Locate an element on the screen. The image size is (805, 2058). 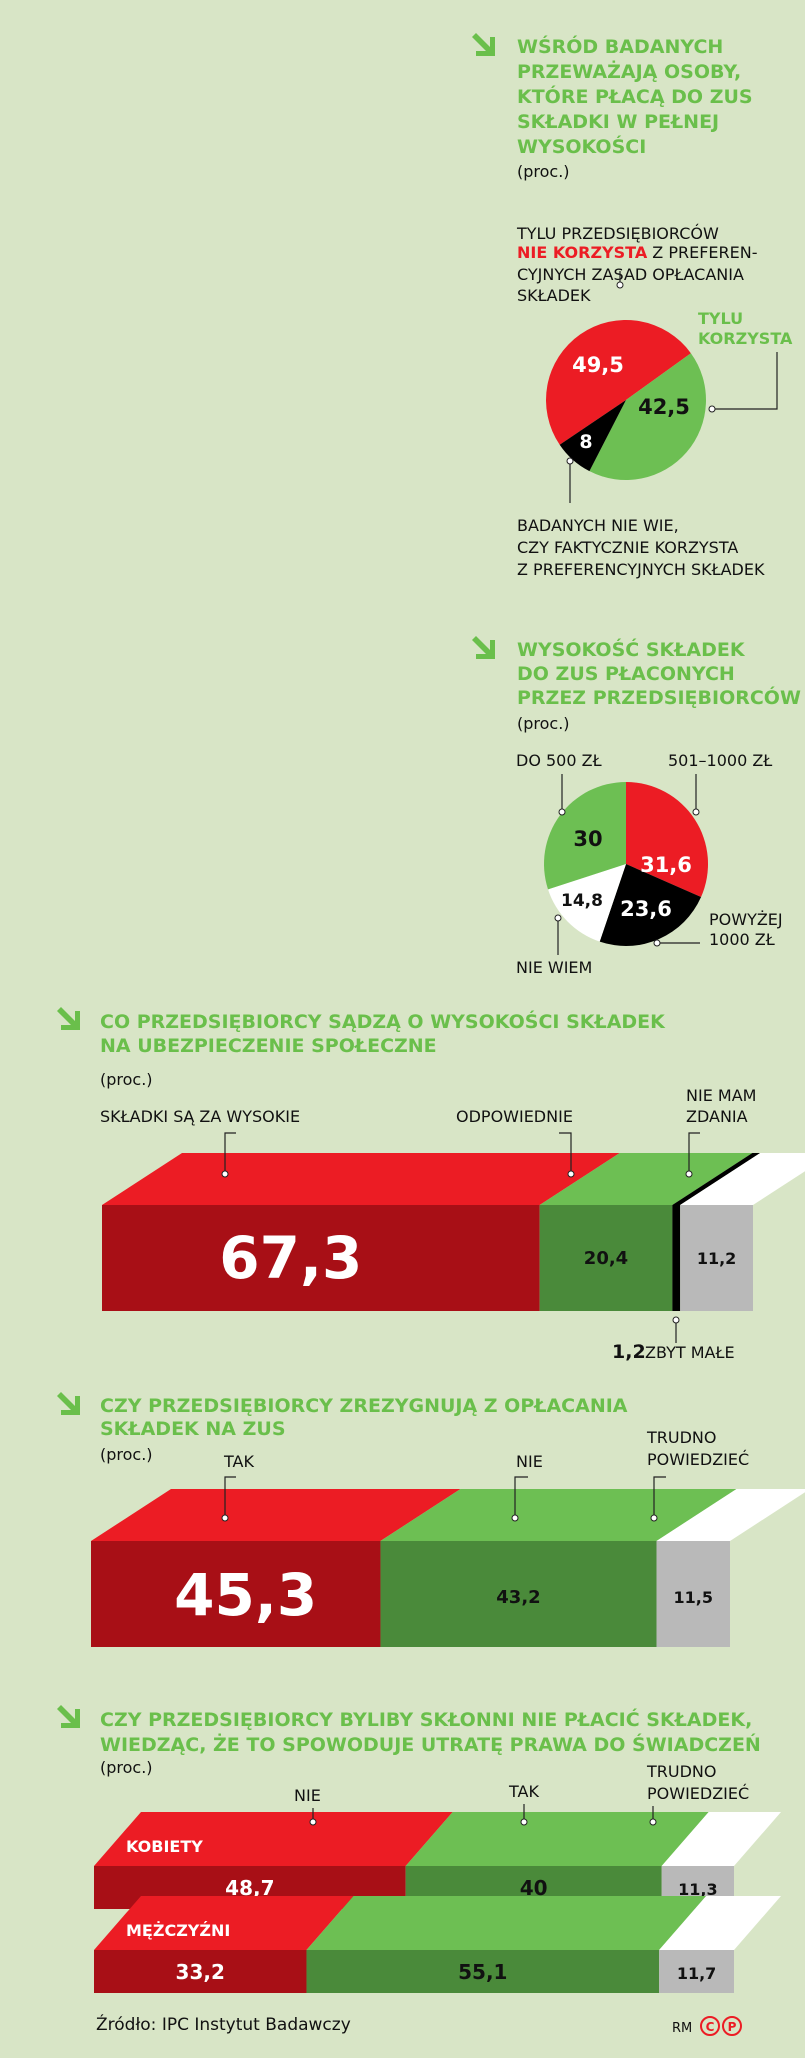
chart5-value-label-1-2: 11,7 is located at coordinates (696, 1973).